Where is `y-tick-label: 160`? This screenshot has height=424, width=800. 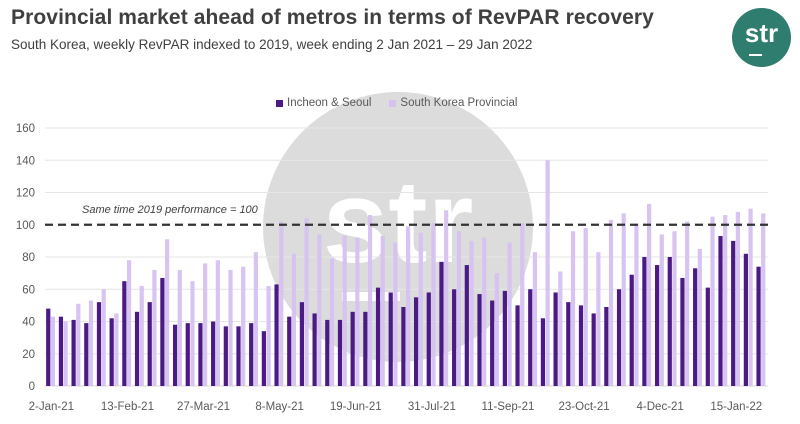 y-tick-label: 160 is located at coordinates (25, 129).